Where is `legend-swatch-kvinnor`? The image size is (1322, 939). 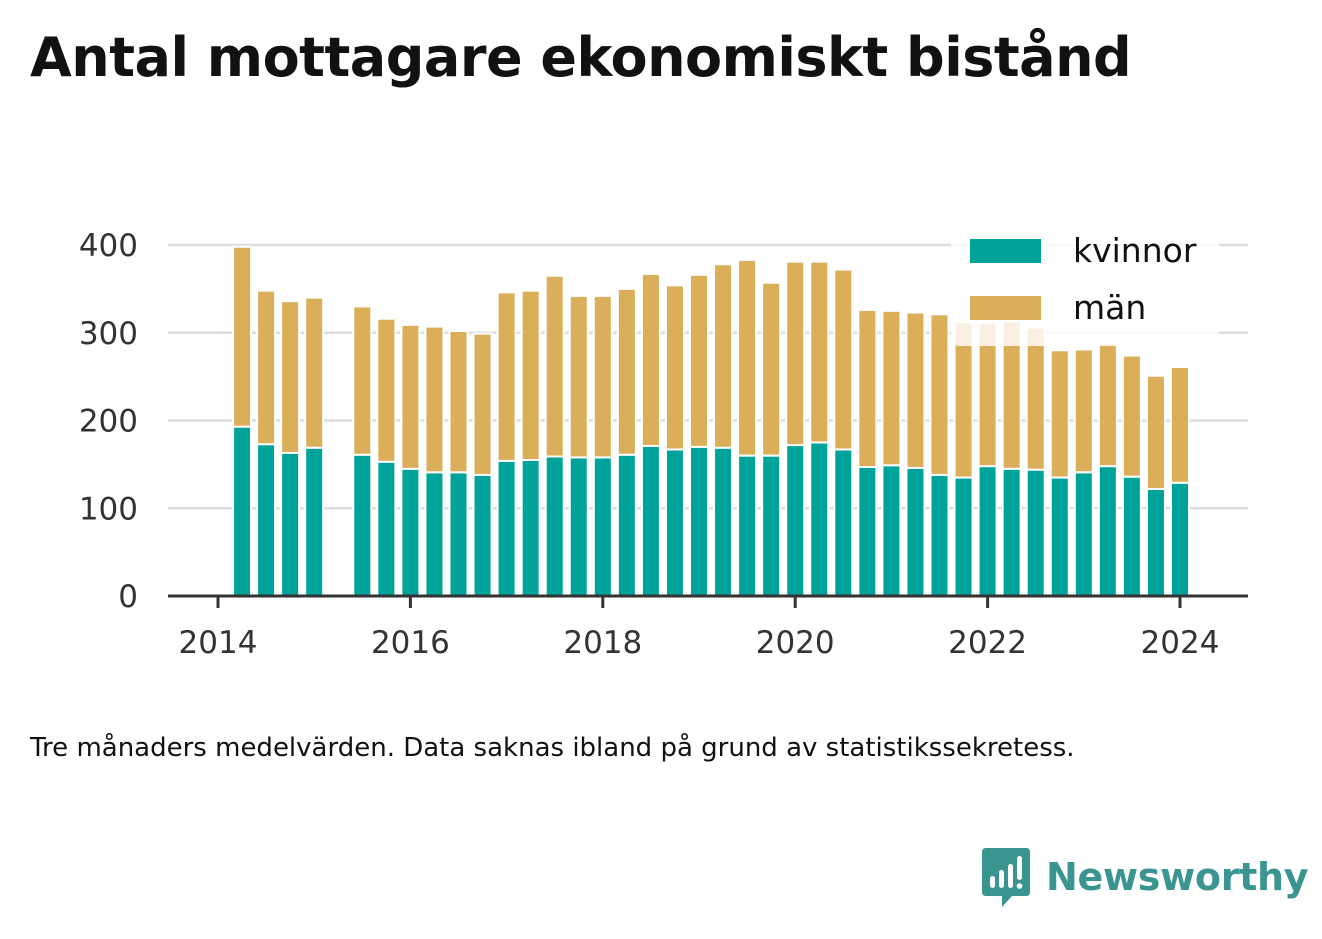
legend-swatch-kvinnor is located at coordinates (1005, 251).